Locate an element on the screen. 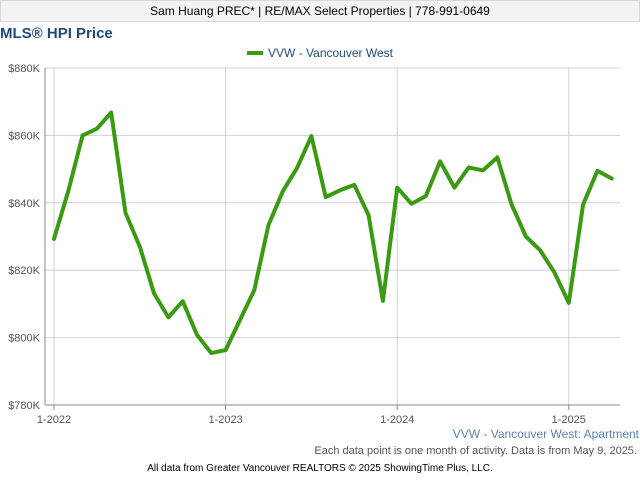  legend: VVW - Vancouver West is located at coordinates (320, 53).